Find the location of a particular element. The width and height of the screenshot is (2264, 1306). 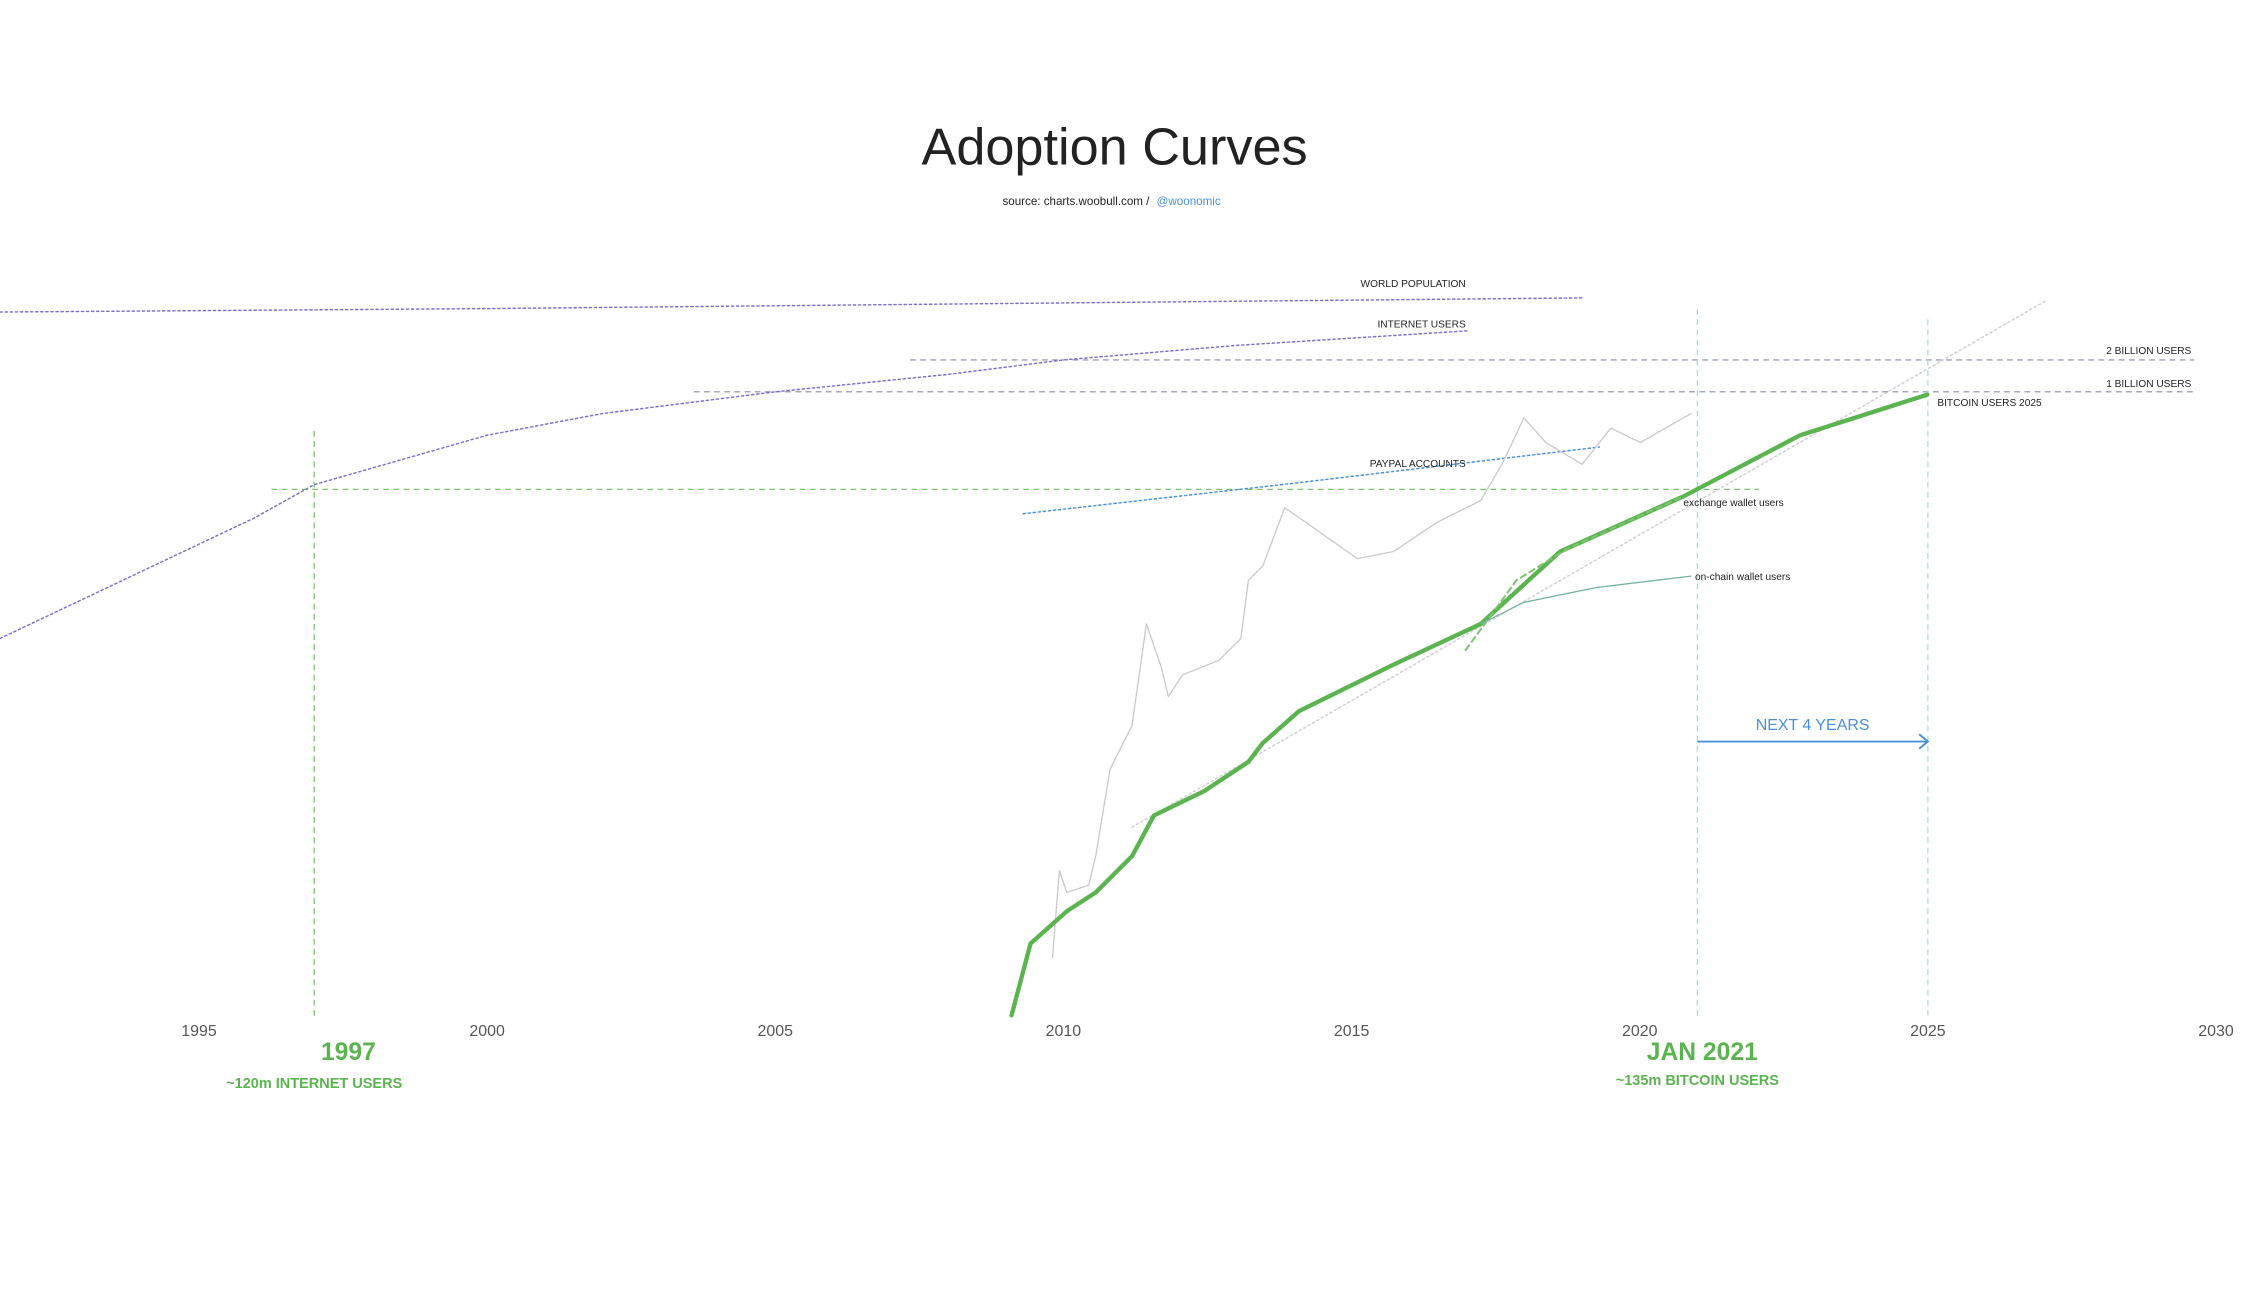

x-tick-label: 2030 is located at coordinates (2216, 1031).